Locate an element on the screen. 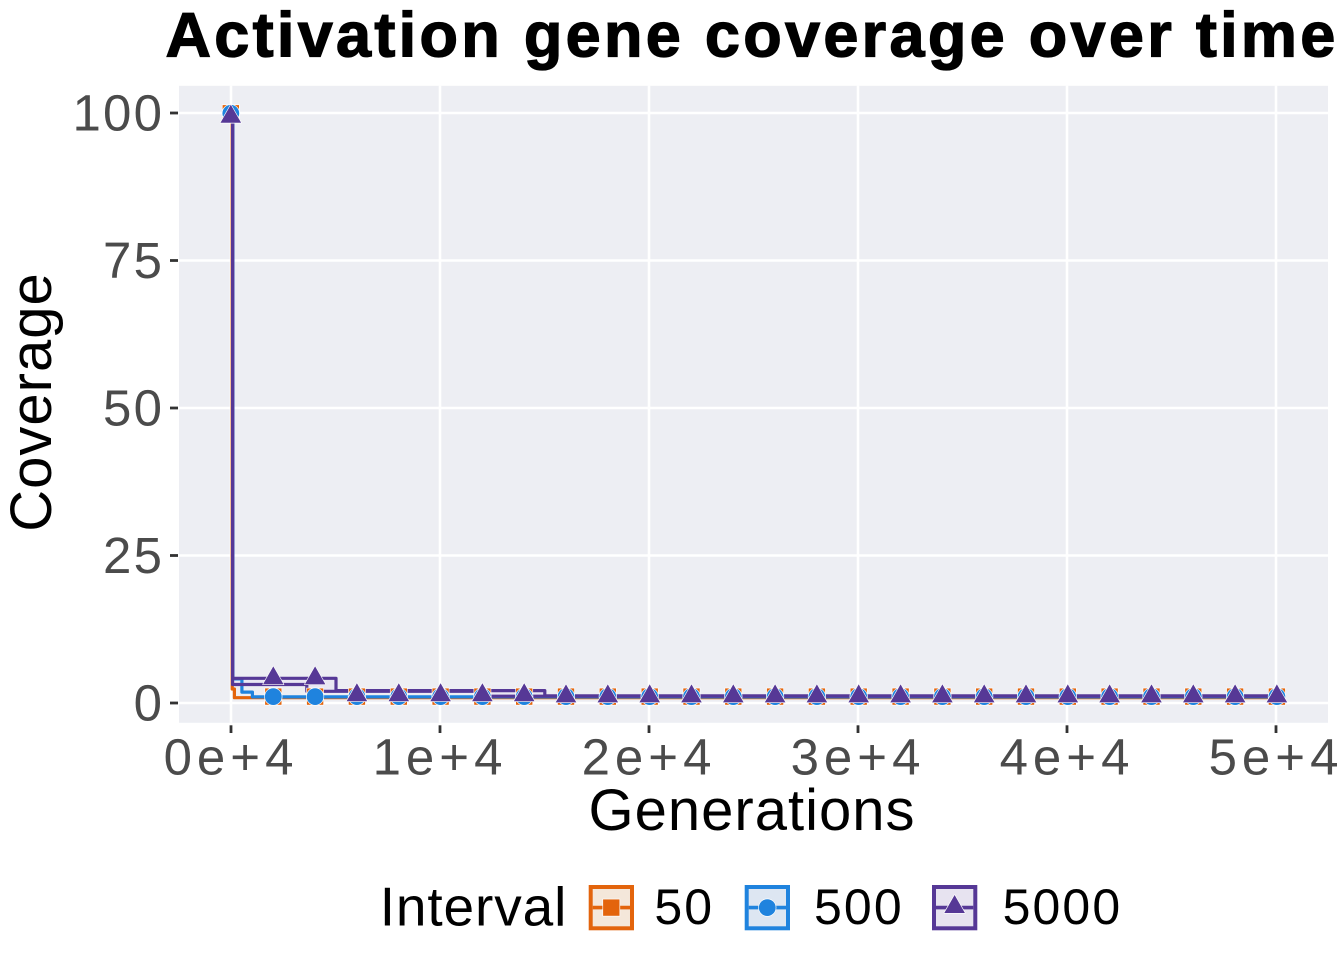 This screenshot has width=1344, height=965. svg-text: 4e+4 is located at coordinates (1067, 757).